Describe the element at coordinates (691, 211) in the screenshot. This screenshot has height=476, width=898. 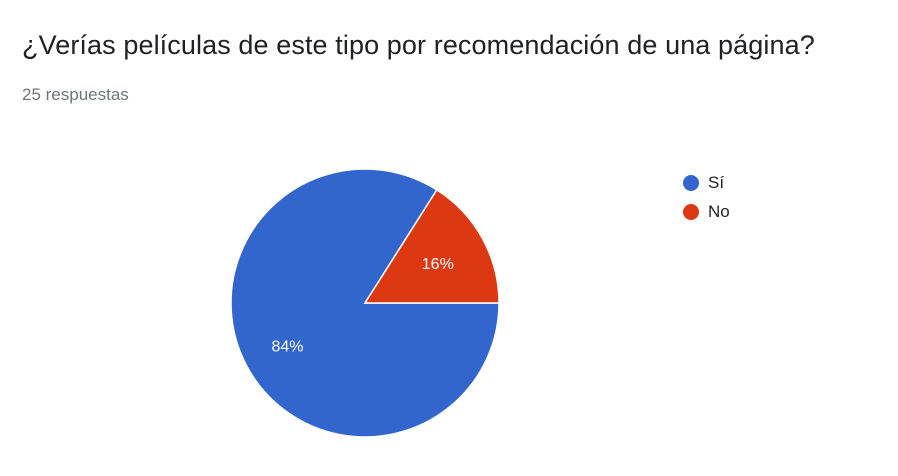
I see `legend-swatch-no` at that location.